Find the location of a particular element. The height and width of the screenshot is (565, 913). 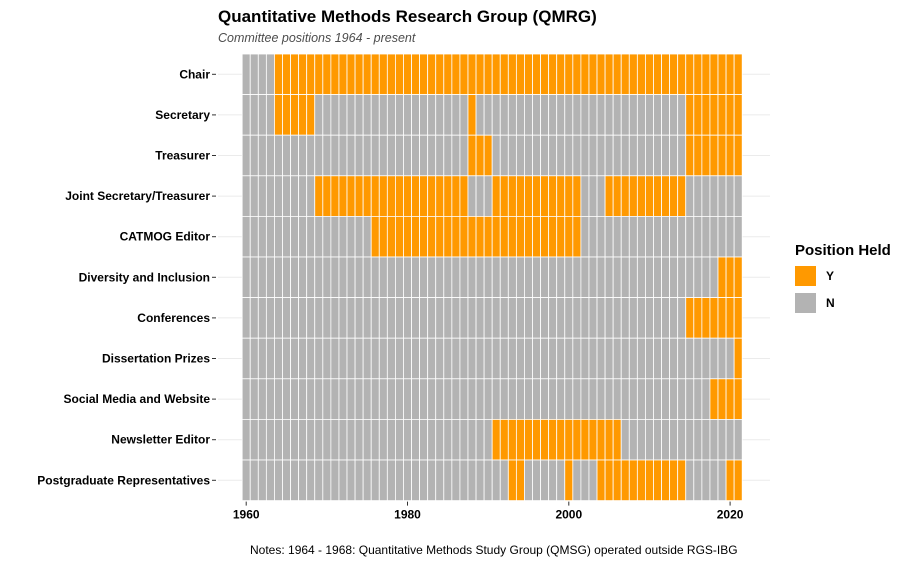

y-tick-label: Social Media and Website is located at coordinates (137, 399).